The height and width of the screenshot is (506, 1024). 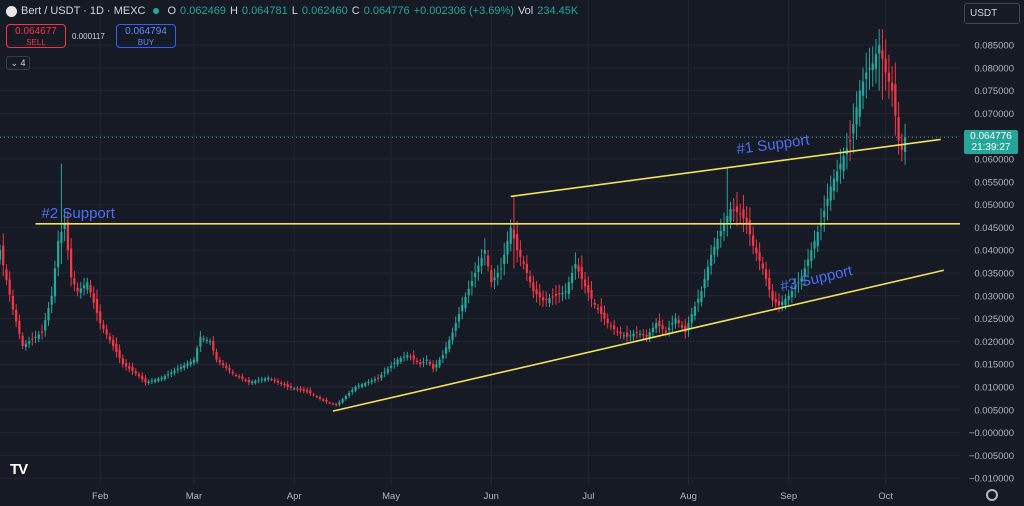 What do you see at coordinates (79, 213) in the screenshot?
I see `support-label: #2 Support` at bounding box center [79, 213].